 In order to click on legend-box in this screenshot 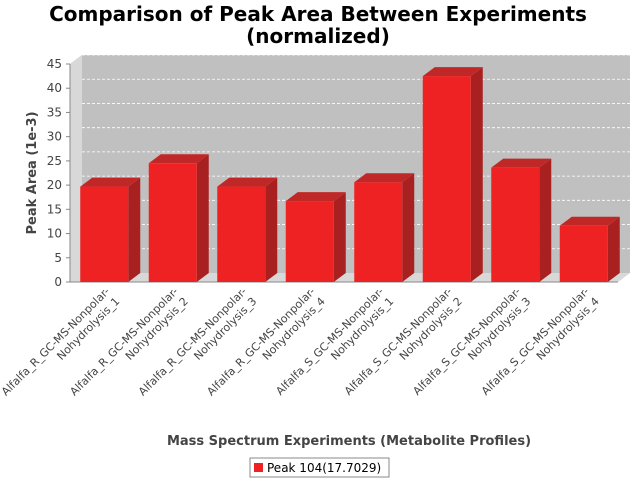, I will do `click(319, 467)`.